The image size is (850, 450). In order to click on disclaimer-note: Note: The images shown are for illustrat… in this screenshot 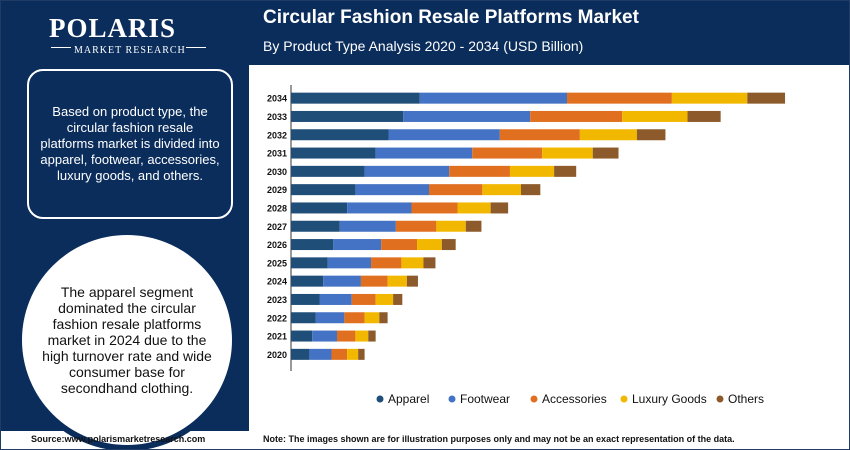, I will do `click(499, 439)`.